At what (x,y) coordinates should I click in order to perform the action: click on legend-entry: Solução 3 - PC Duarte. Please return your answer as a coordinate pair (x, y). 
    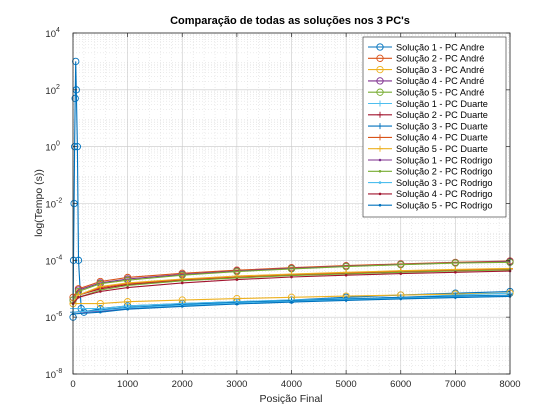
    Looking at the image, I should click on (428, 126).